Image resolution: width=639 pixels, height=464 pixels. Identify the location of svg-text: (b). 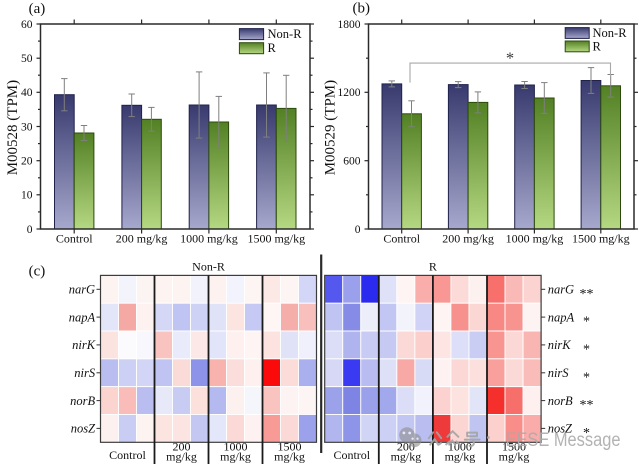
(362, 9).